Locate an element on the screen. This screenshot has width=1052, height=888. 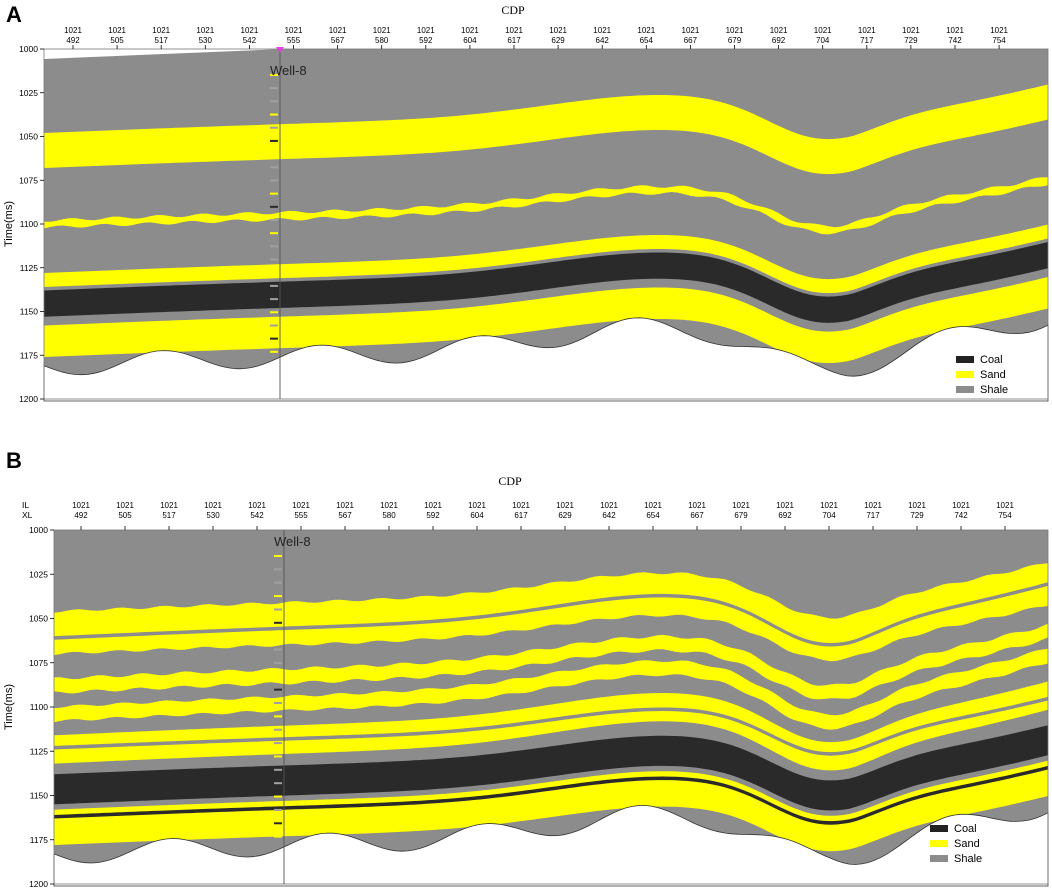
x-tick-xl-label: 692 is located at coordinates (785, 515).